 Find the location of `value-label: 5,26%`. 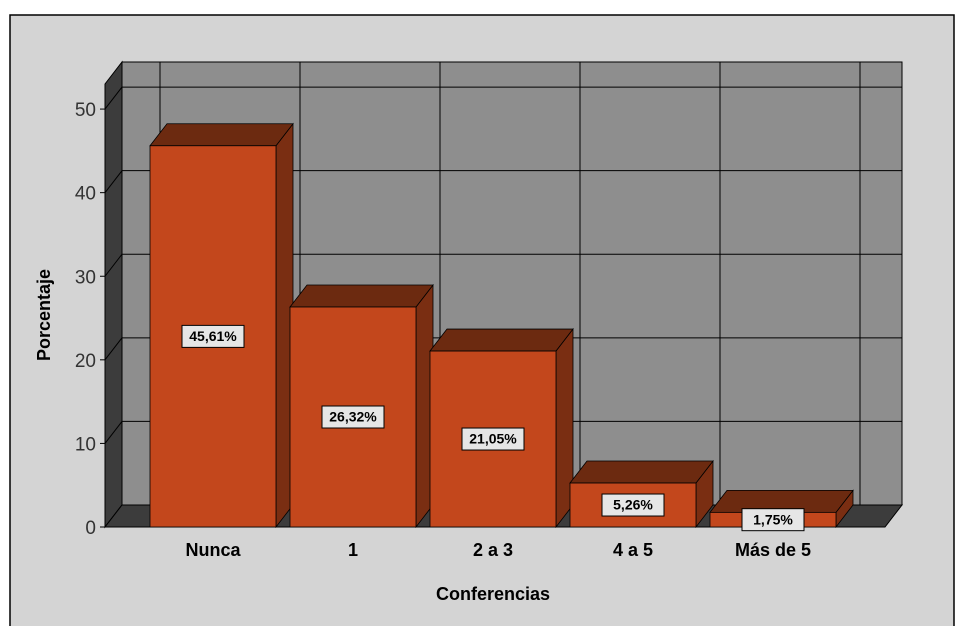

value-label: 5,26% is located at coordinates (633, 505).